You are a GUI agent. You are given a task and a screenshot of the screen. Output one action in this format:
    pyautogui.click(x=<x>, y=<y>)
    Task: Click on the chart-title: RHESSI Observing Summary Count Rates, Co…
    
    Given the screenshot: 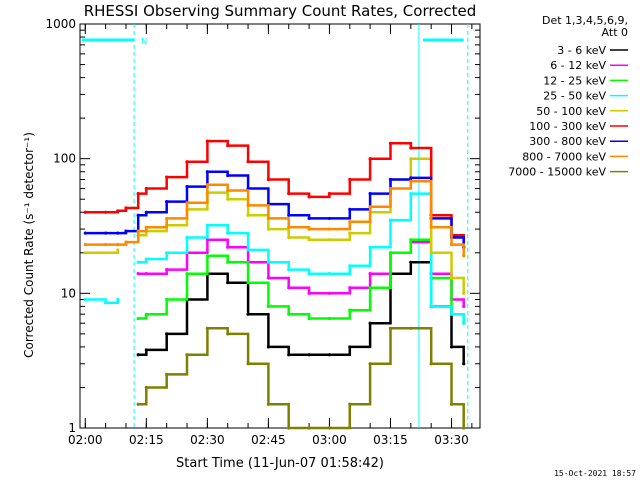 What is the action you would take?
    pyautogui.click(x=280, y=11)
    